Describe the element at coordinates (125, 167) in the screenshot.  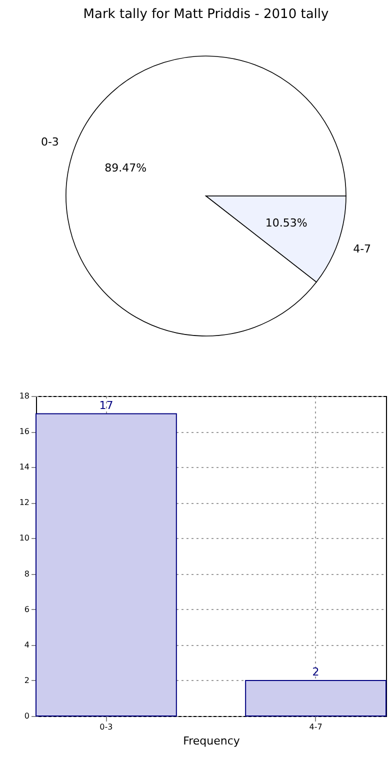
I see `data-label: 89.47%` at that location.